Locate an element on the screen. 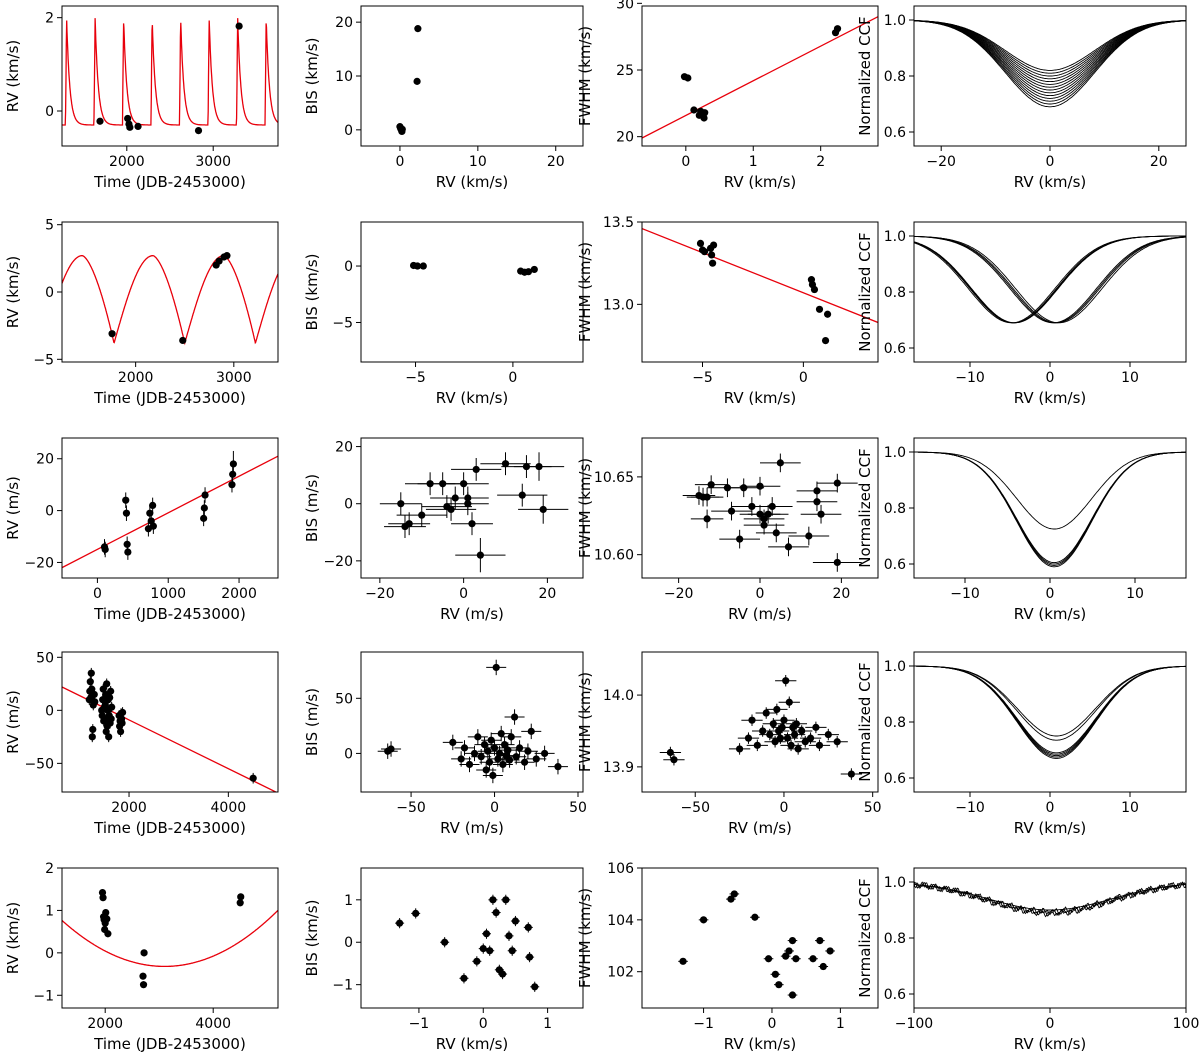 This screenshot has width=1200, height=1060. panel-r2c4: −10 0 10 0.6 0.8 1.0 RV (km/s) Normalized CCF is located at coordinates (1021, 314).